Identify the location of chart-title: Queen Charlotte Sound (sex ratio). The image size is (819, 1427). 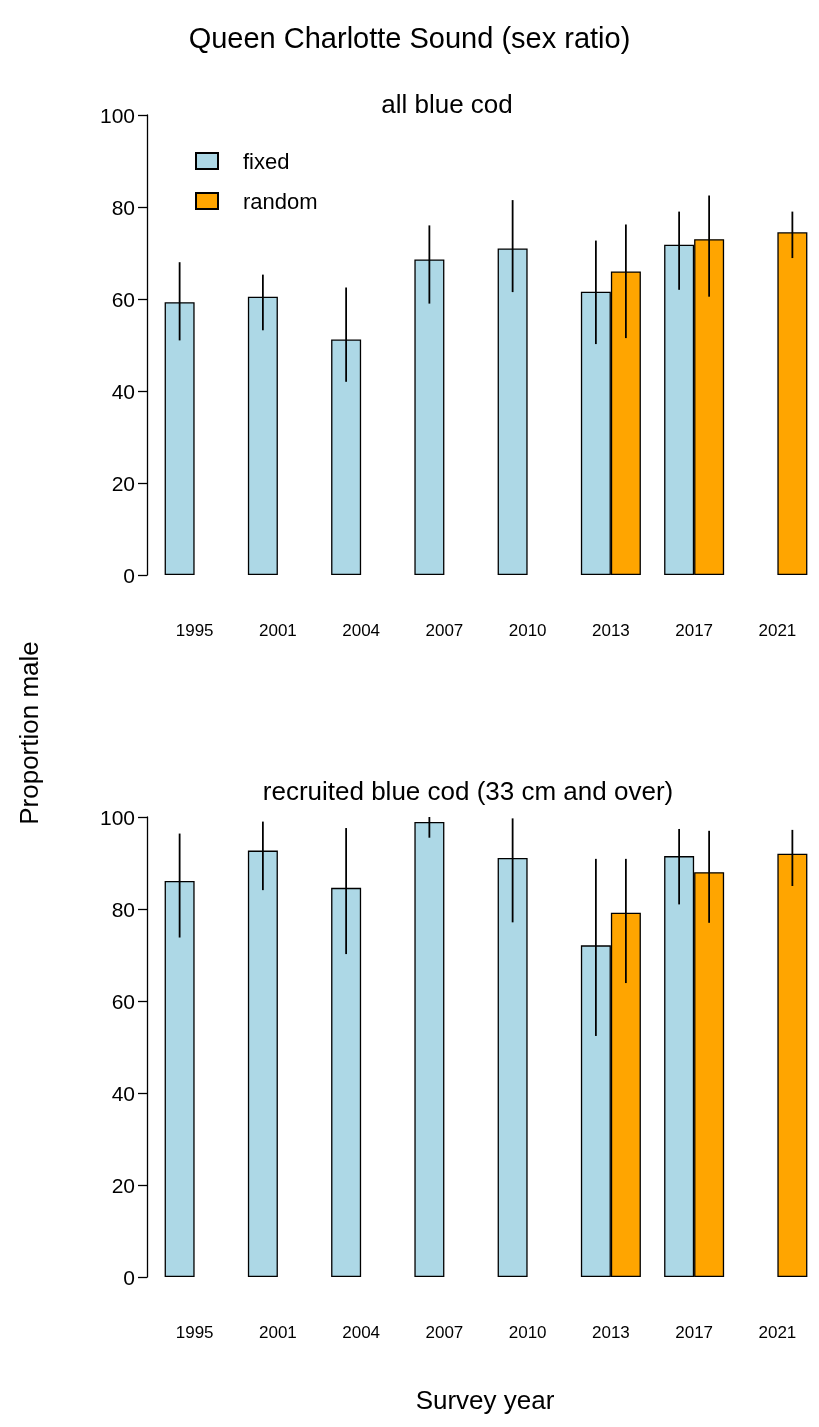
(409, 37).